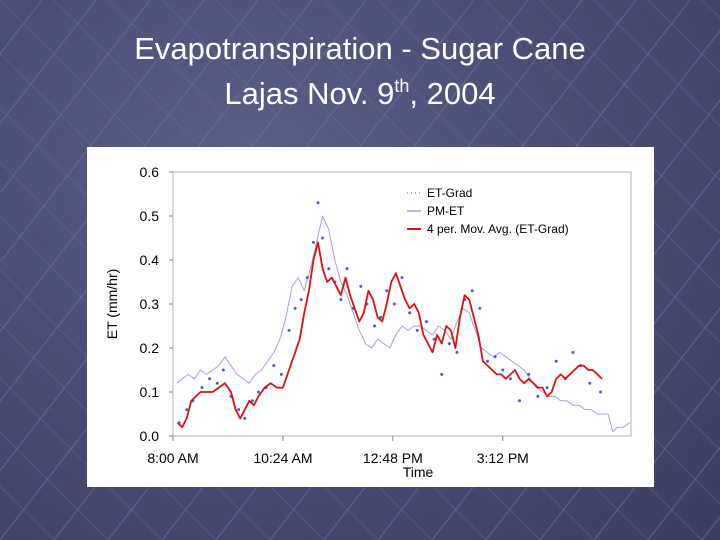 This screenshot has height=540, width=720. Describe the element at coordinates (150, 348) in the screenshot. I see `y-tick-label: 0.2` at that location.